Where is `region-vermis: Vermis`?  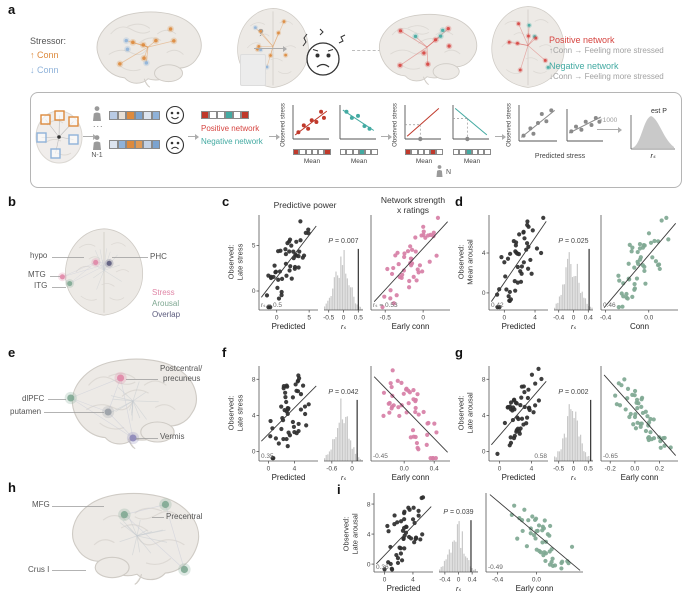
region-vermis: Vermis is located at coordinates (172, 436).